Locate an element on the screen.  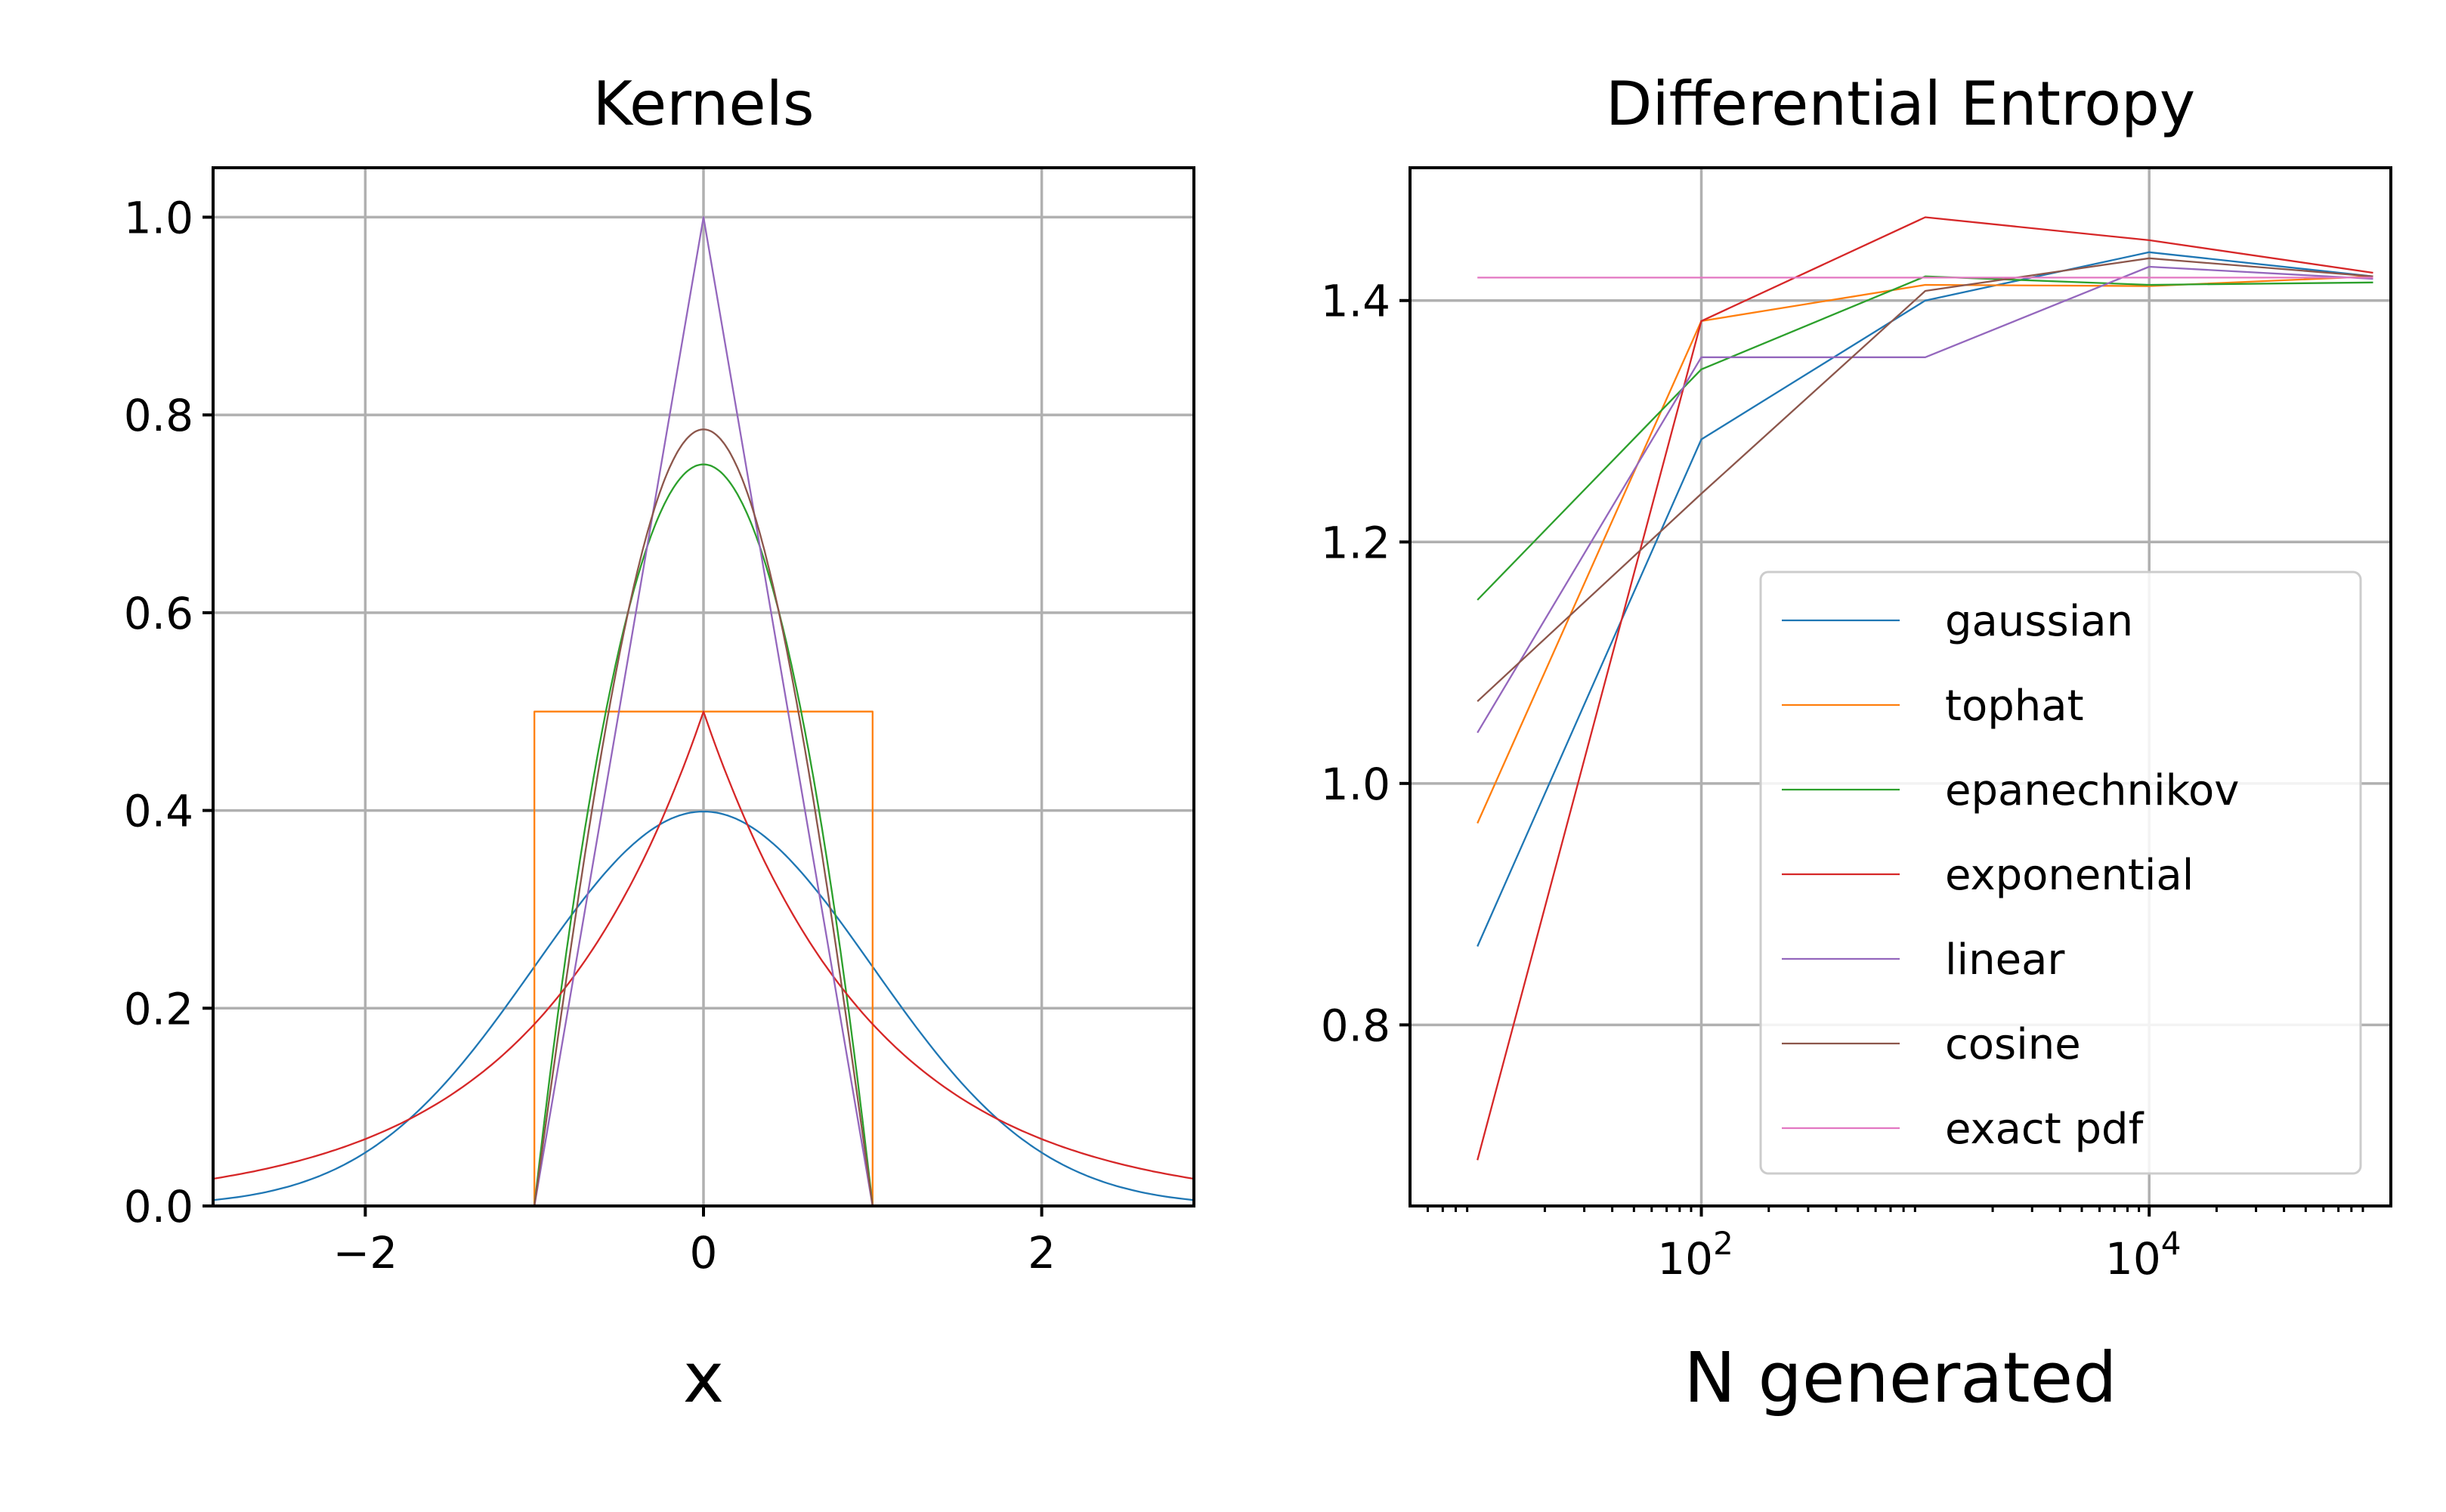
legend-box is located at coordinates (2060, 872).